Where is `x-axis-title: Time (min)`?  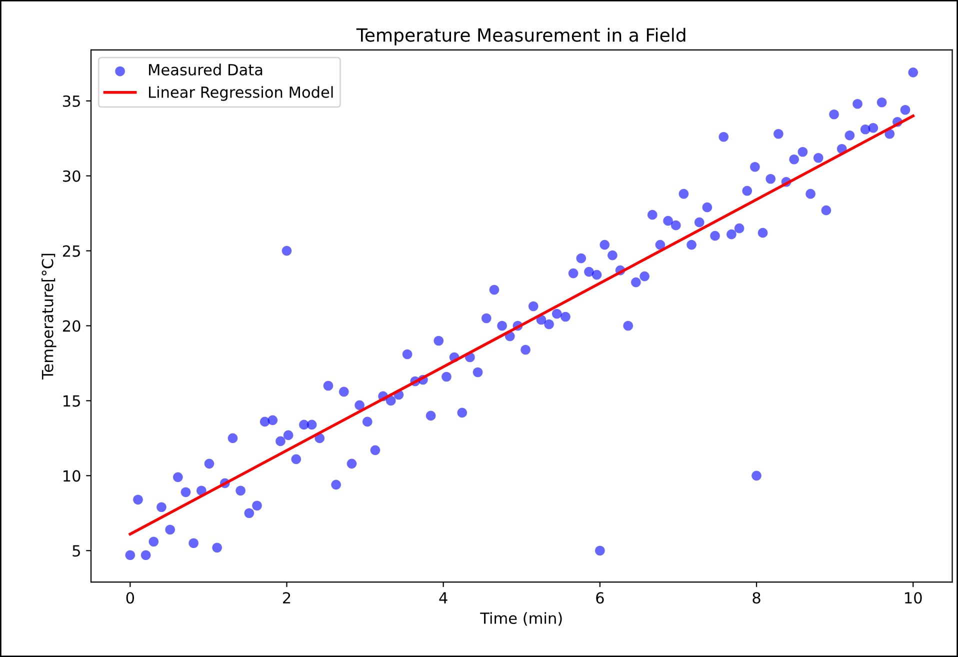 x-axis-title: Time (min) is located at coordinates (521, 619).